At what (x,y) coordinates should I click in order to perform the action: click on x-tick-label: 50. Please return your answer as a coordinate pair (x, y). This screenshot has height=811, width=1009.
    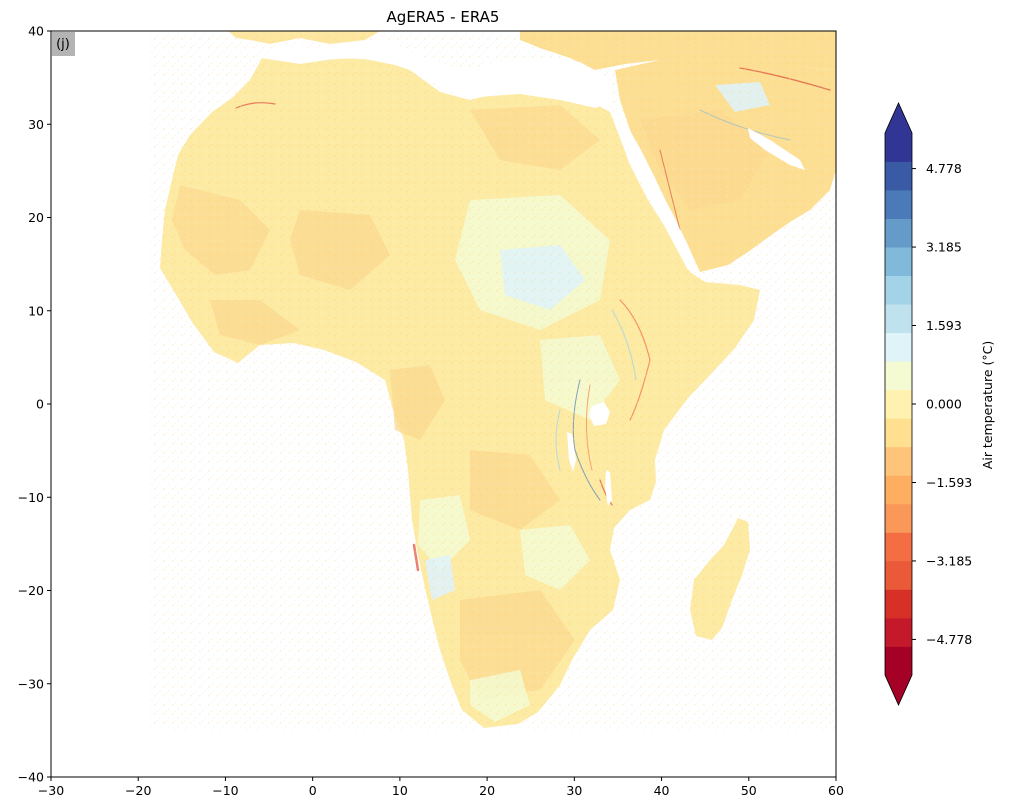
    Looking at the image, I should click on (749, 790).